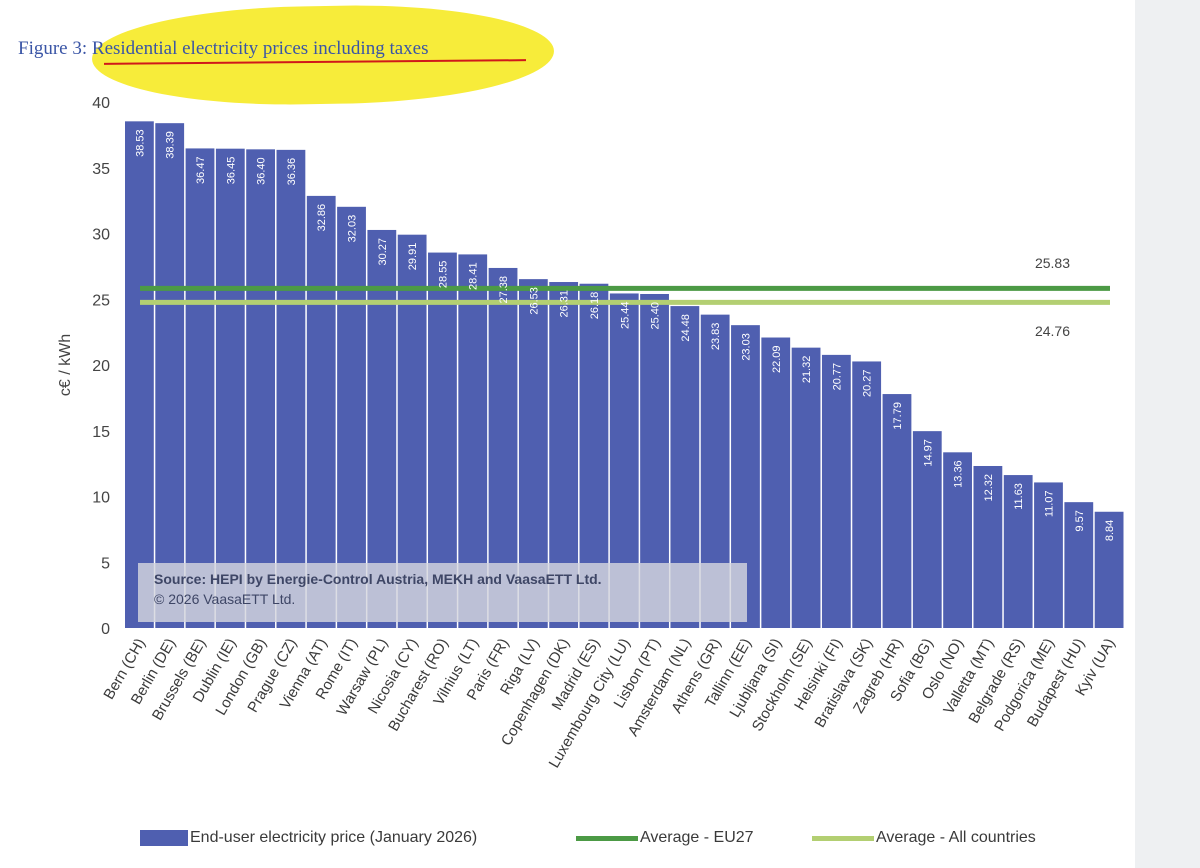 This screenshot has height=868, width=1200. I want to click on bar-value-label: 36.47, so click(201, 170).